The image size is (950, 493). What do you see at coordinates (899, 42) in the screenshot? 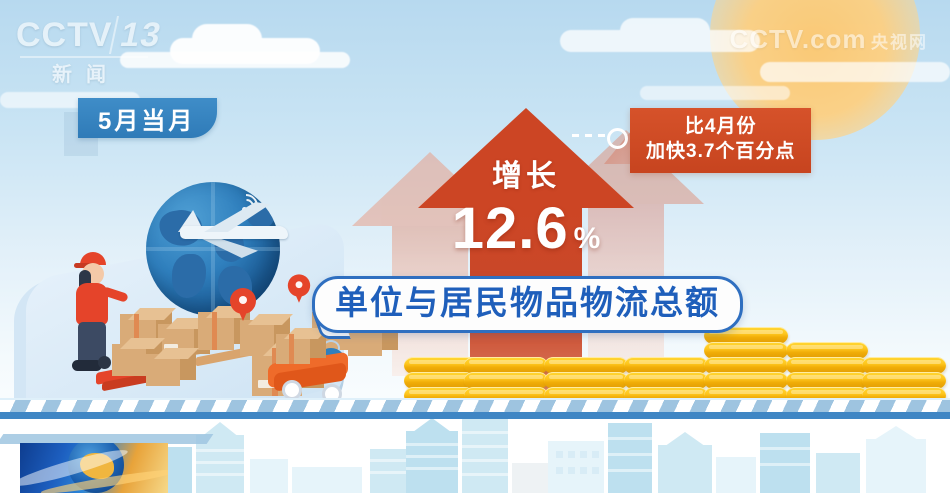
I see `watermark-cn: 央视网` at bounding box center [899, 42].